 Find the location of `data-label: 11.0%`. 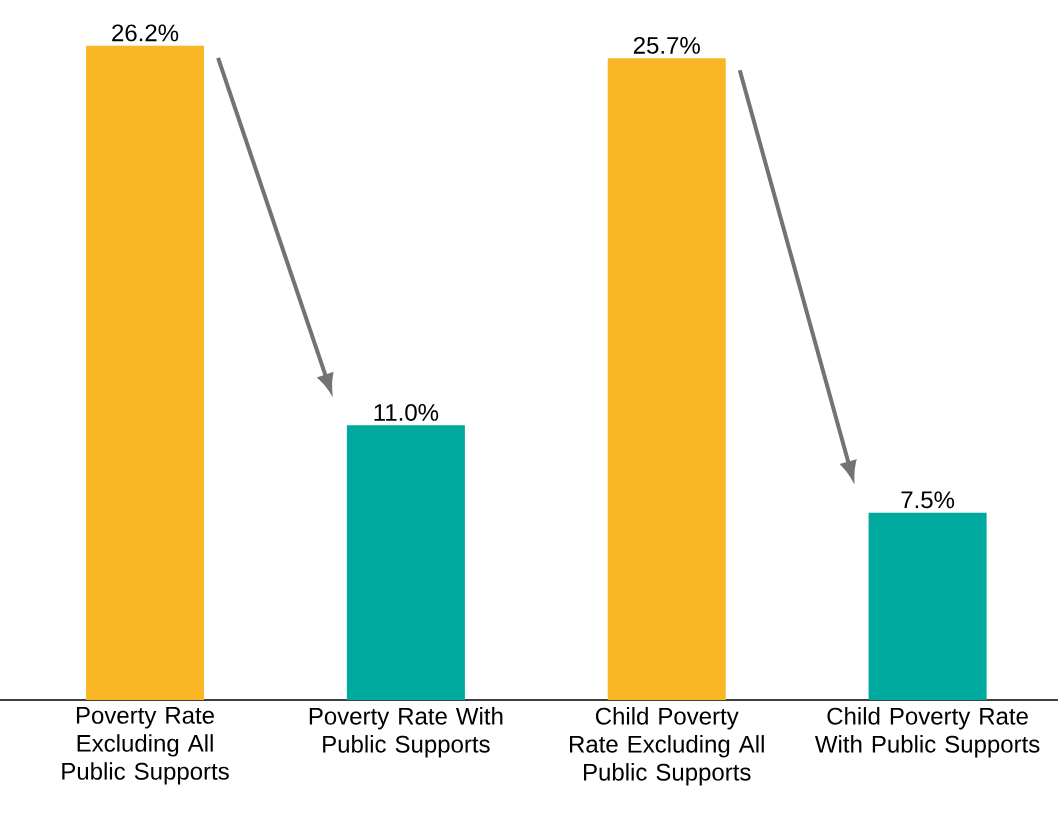

data-label: 11.0% is located at coordinates (406, 412).